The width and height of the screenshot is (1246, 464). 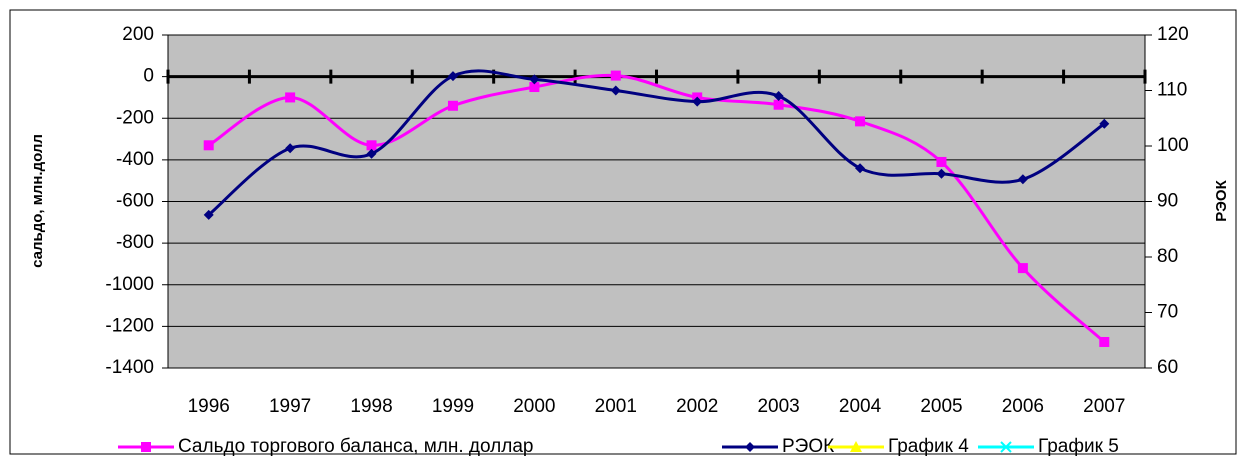 What do you see at coordinates (928, 446) in the screenshot?
I see `legend-label: График 4` at bounding box center [928, 446].